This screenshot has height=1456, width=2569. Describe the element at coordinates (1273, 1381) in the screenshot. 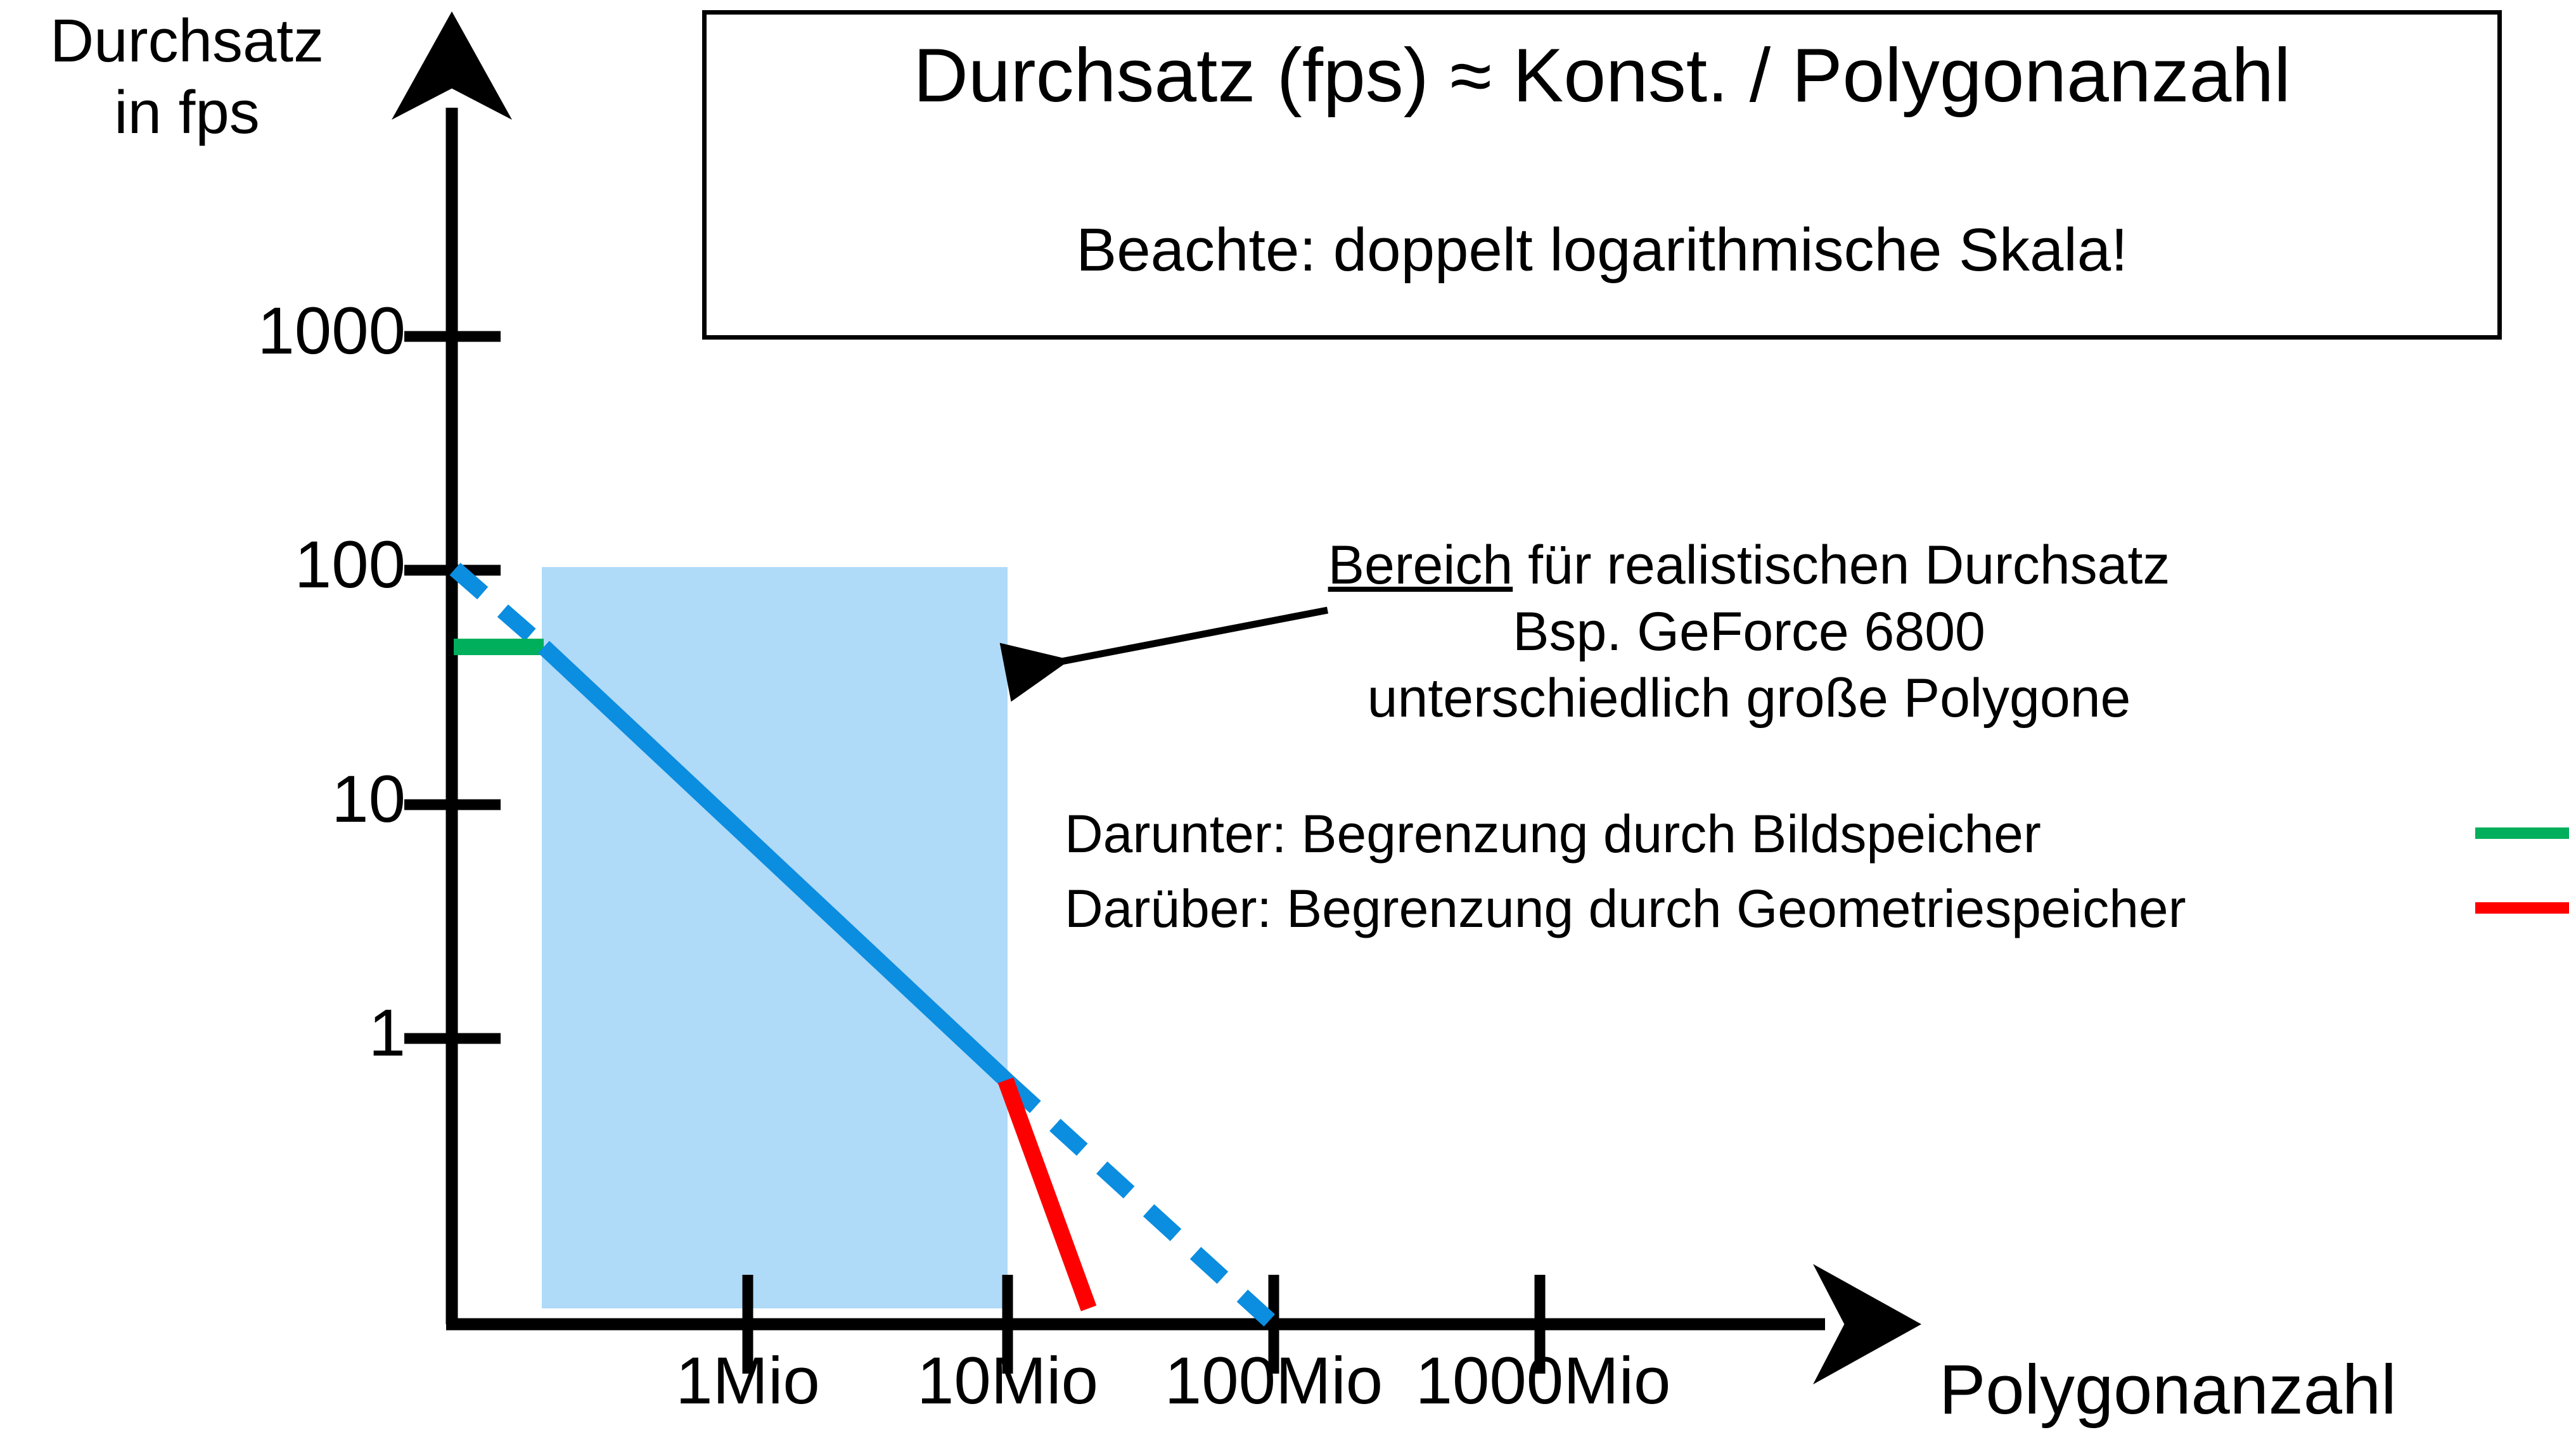

I see `x-tick-label-100mio: 100Mio` at that location.